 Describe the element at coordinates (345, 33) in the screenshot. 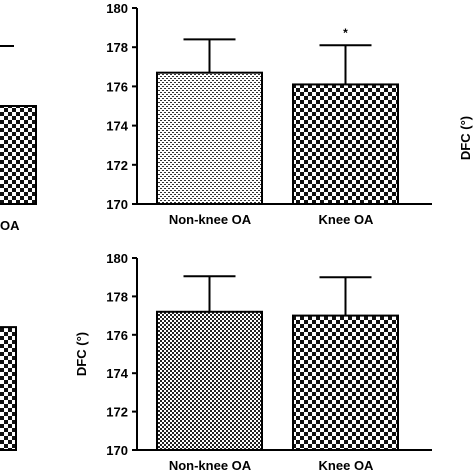

I see `significance-marker: *` at that location.